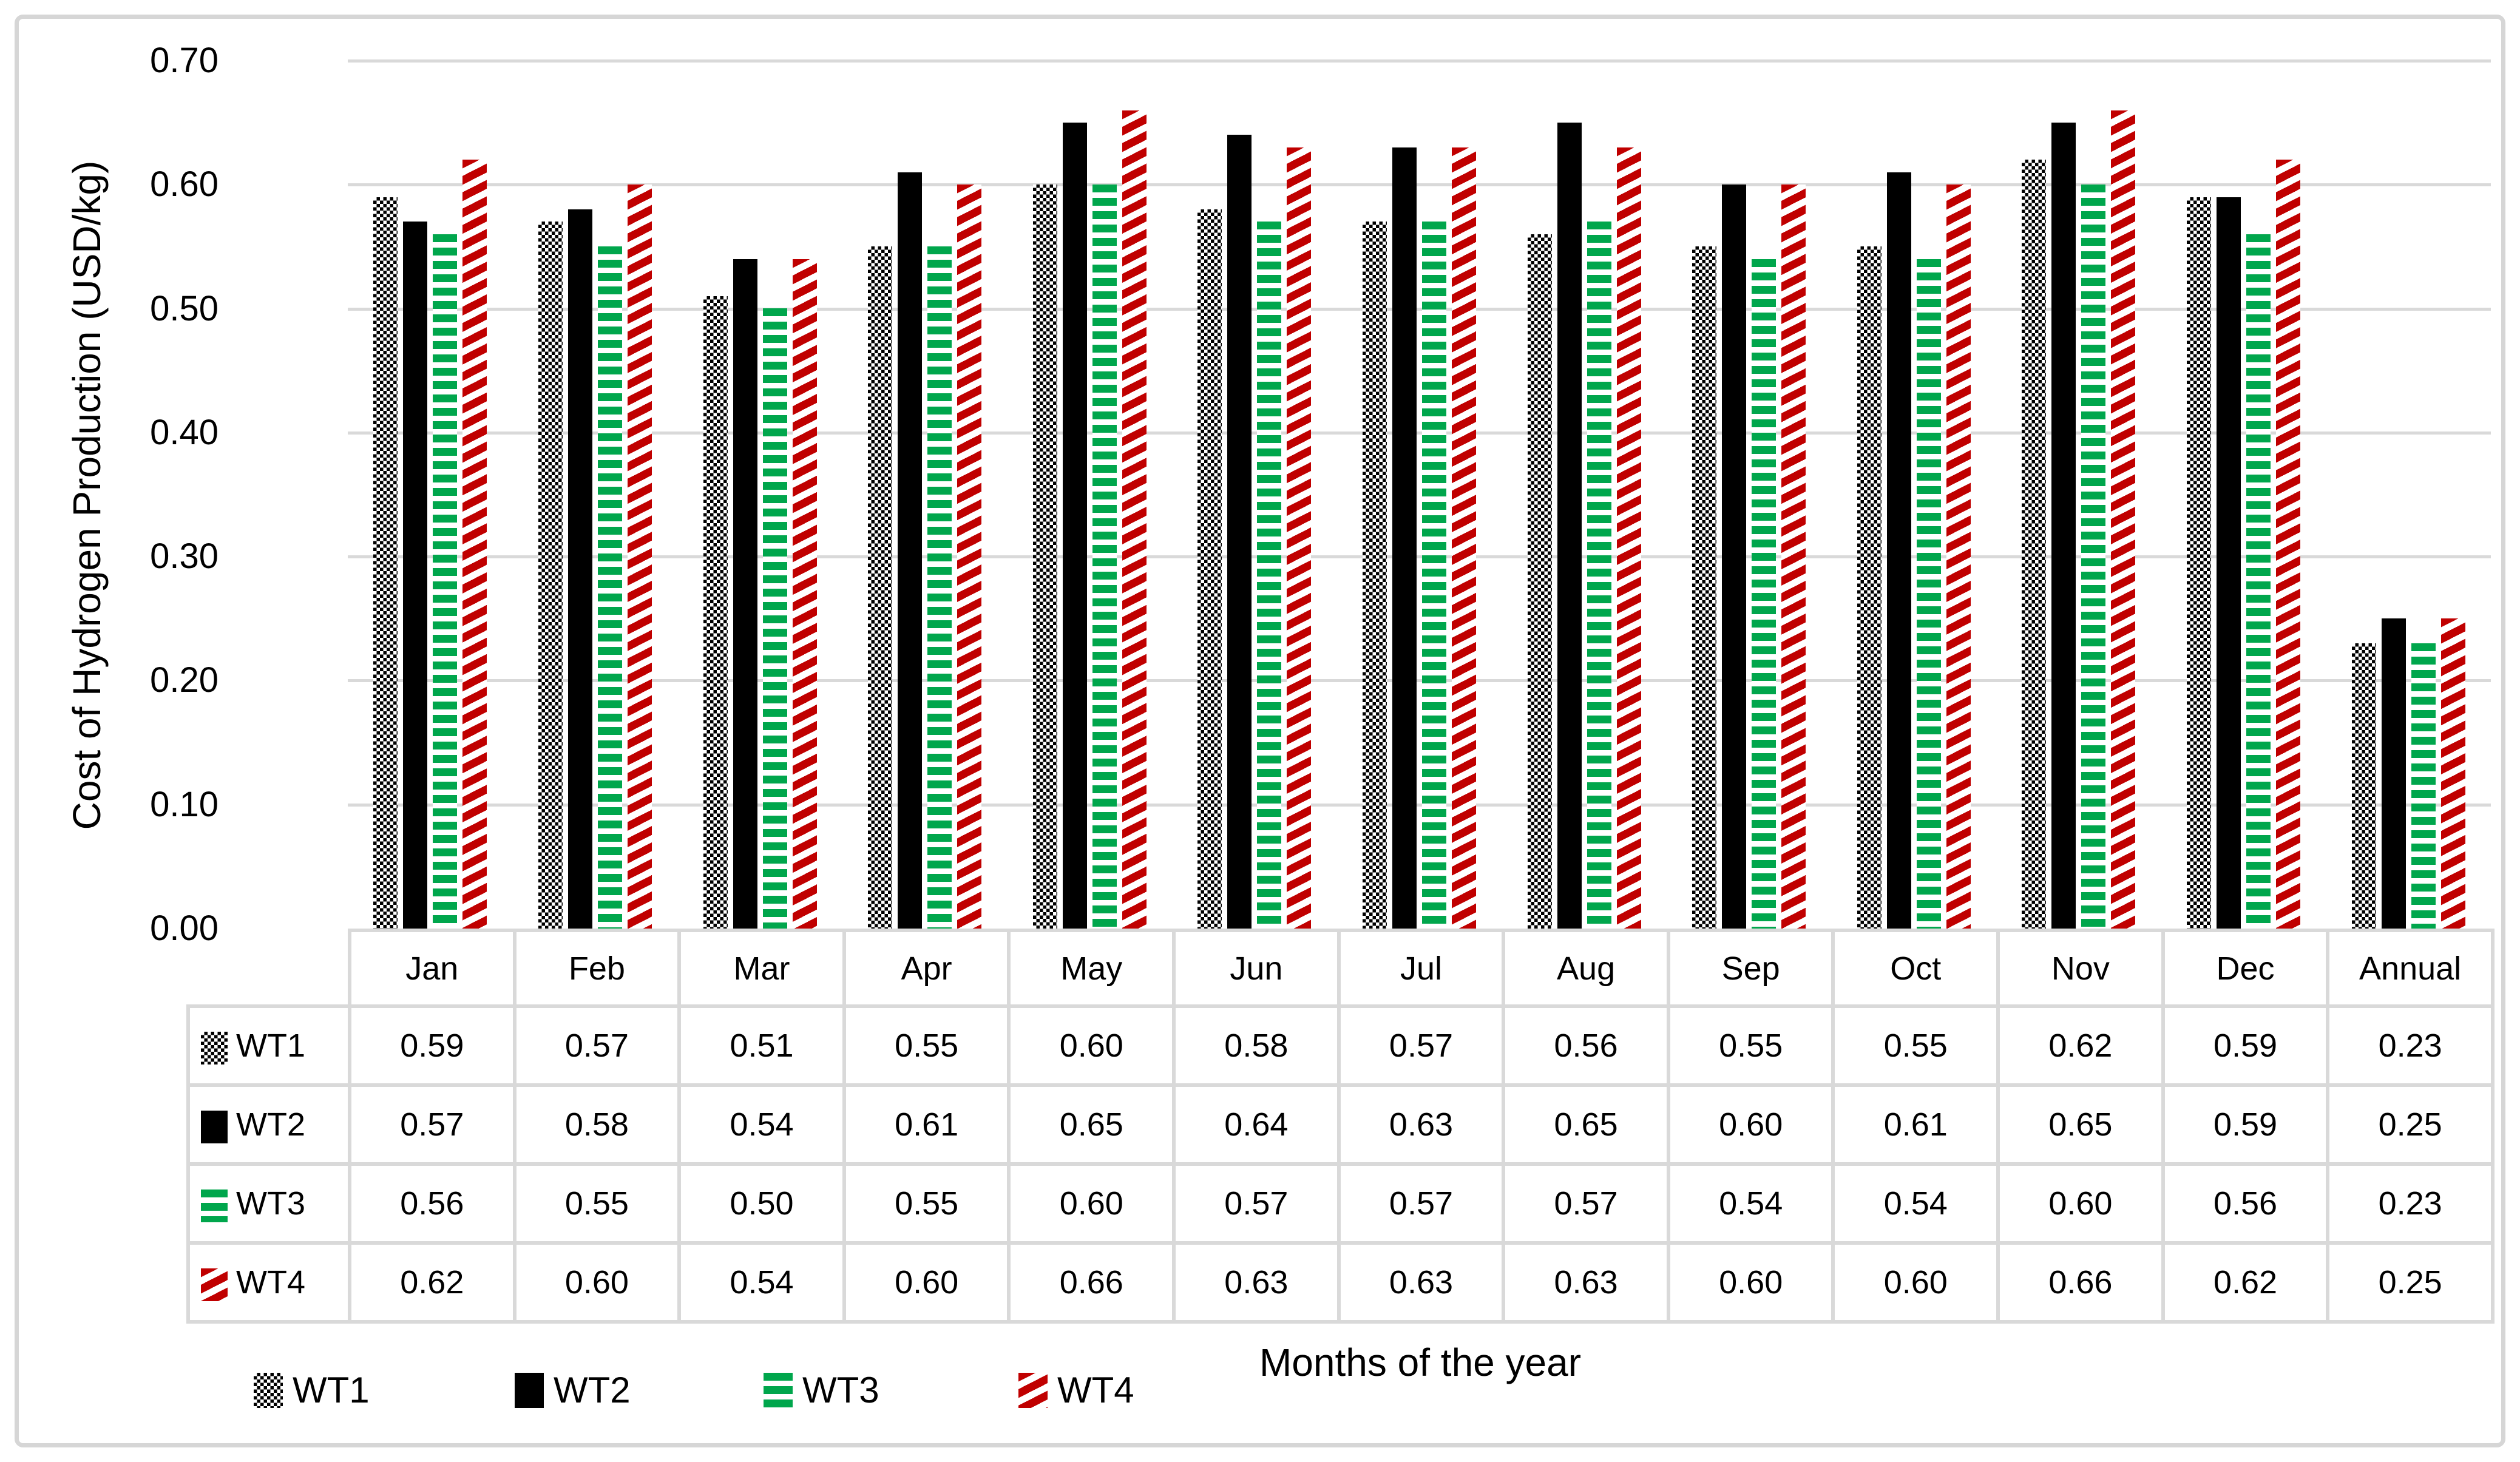 The width and height of the screenshot is (2520, 1462). Describe the element at coordinates (331, 1390) in the screenshot. I see `legend-label-wt1: WT1` at that location.